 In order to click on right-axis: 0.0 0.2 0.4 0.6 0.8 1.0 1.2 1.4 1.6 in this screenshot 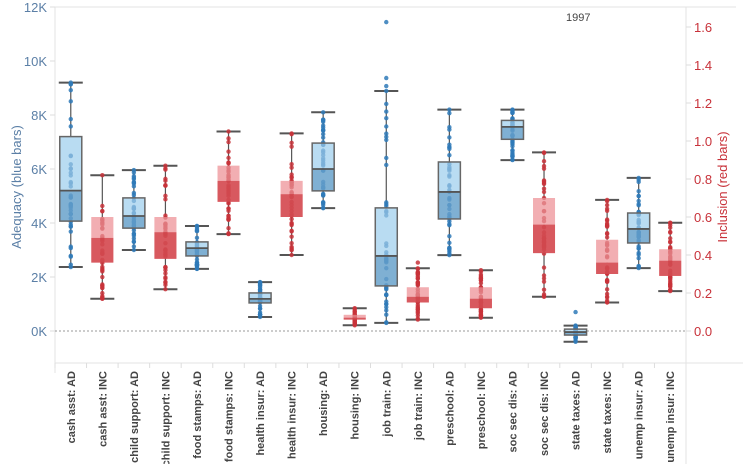, I will do `click(699, 179)`.